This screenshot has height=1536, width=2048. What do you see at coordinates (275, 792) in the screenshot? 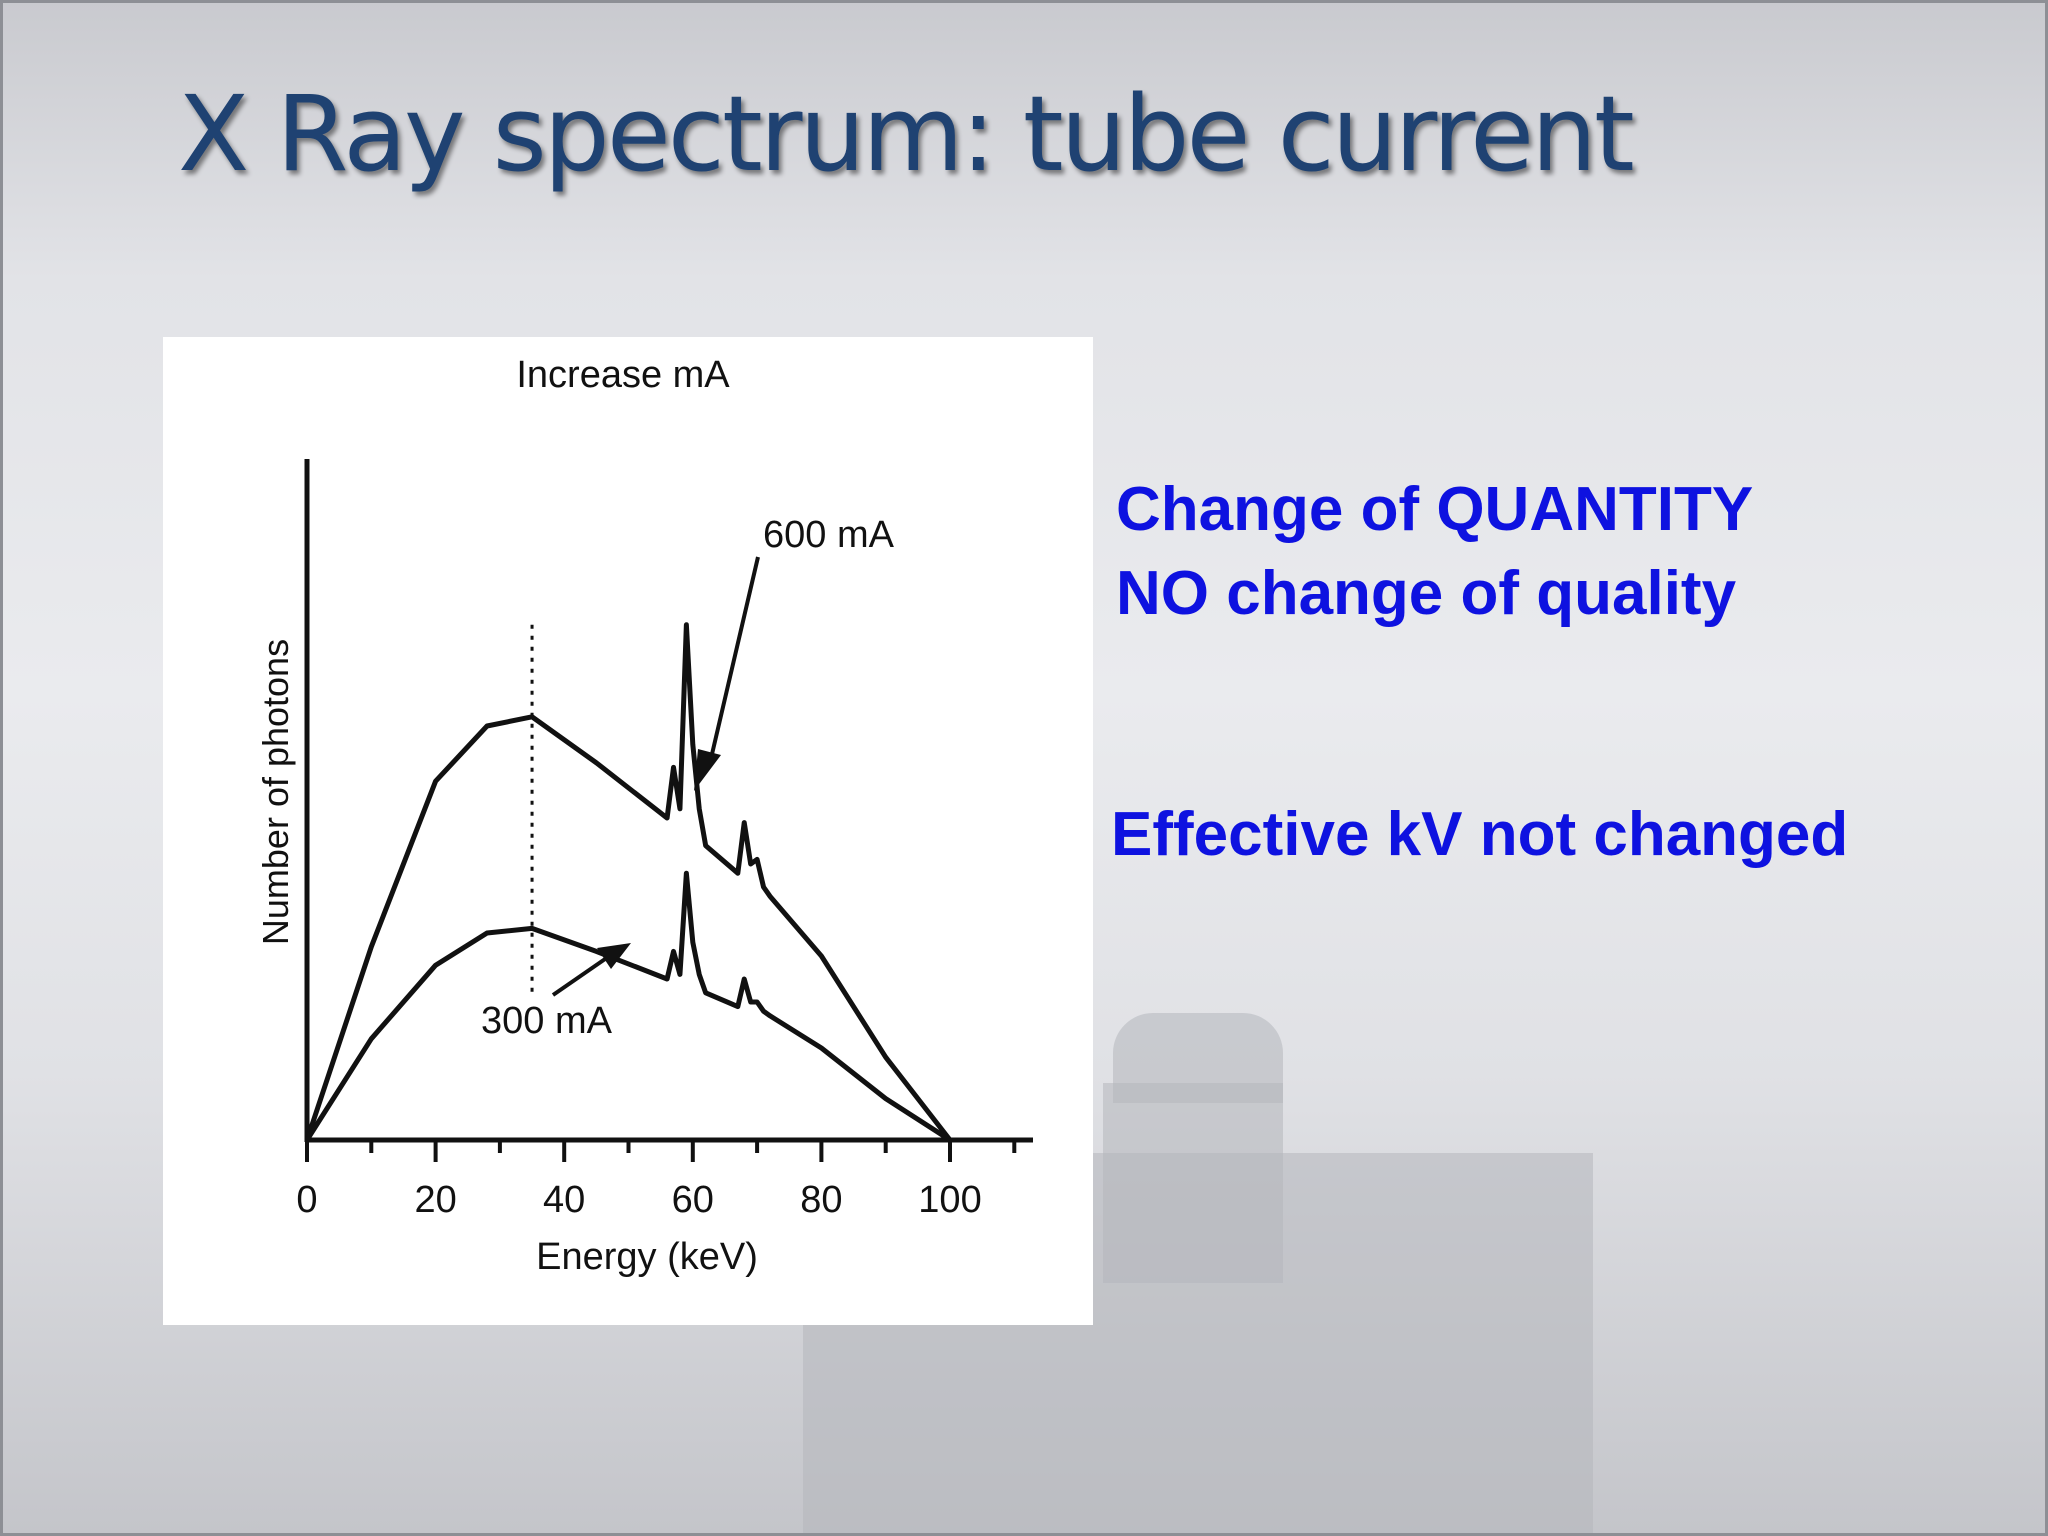
I see `y-axis-label: Number of photons` at bounding box center [275, 792].